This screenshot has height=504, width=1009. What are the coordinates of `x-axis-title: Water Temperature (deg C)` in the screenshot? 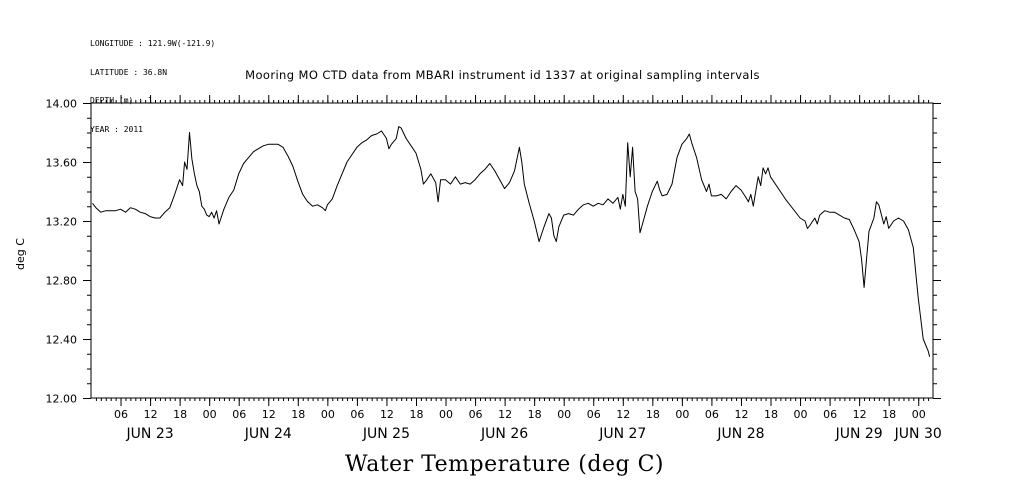 It's located at (504, 464).